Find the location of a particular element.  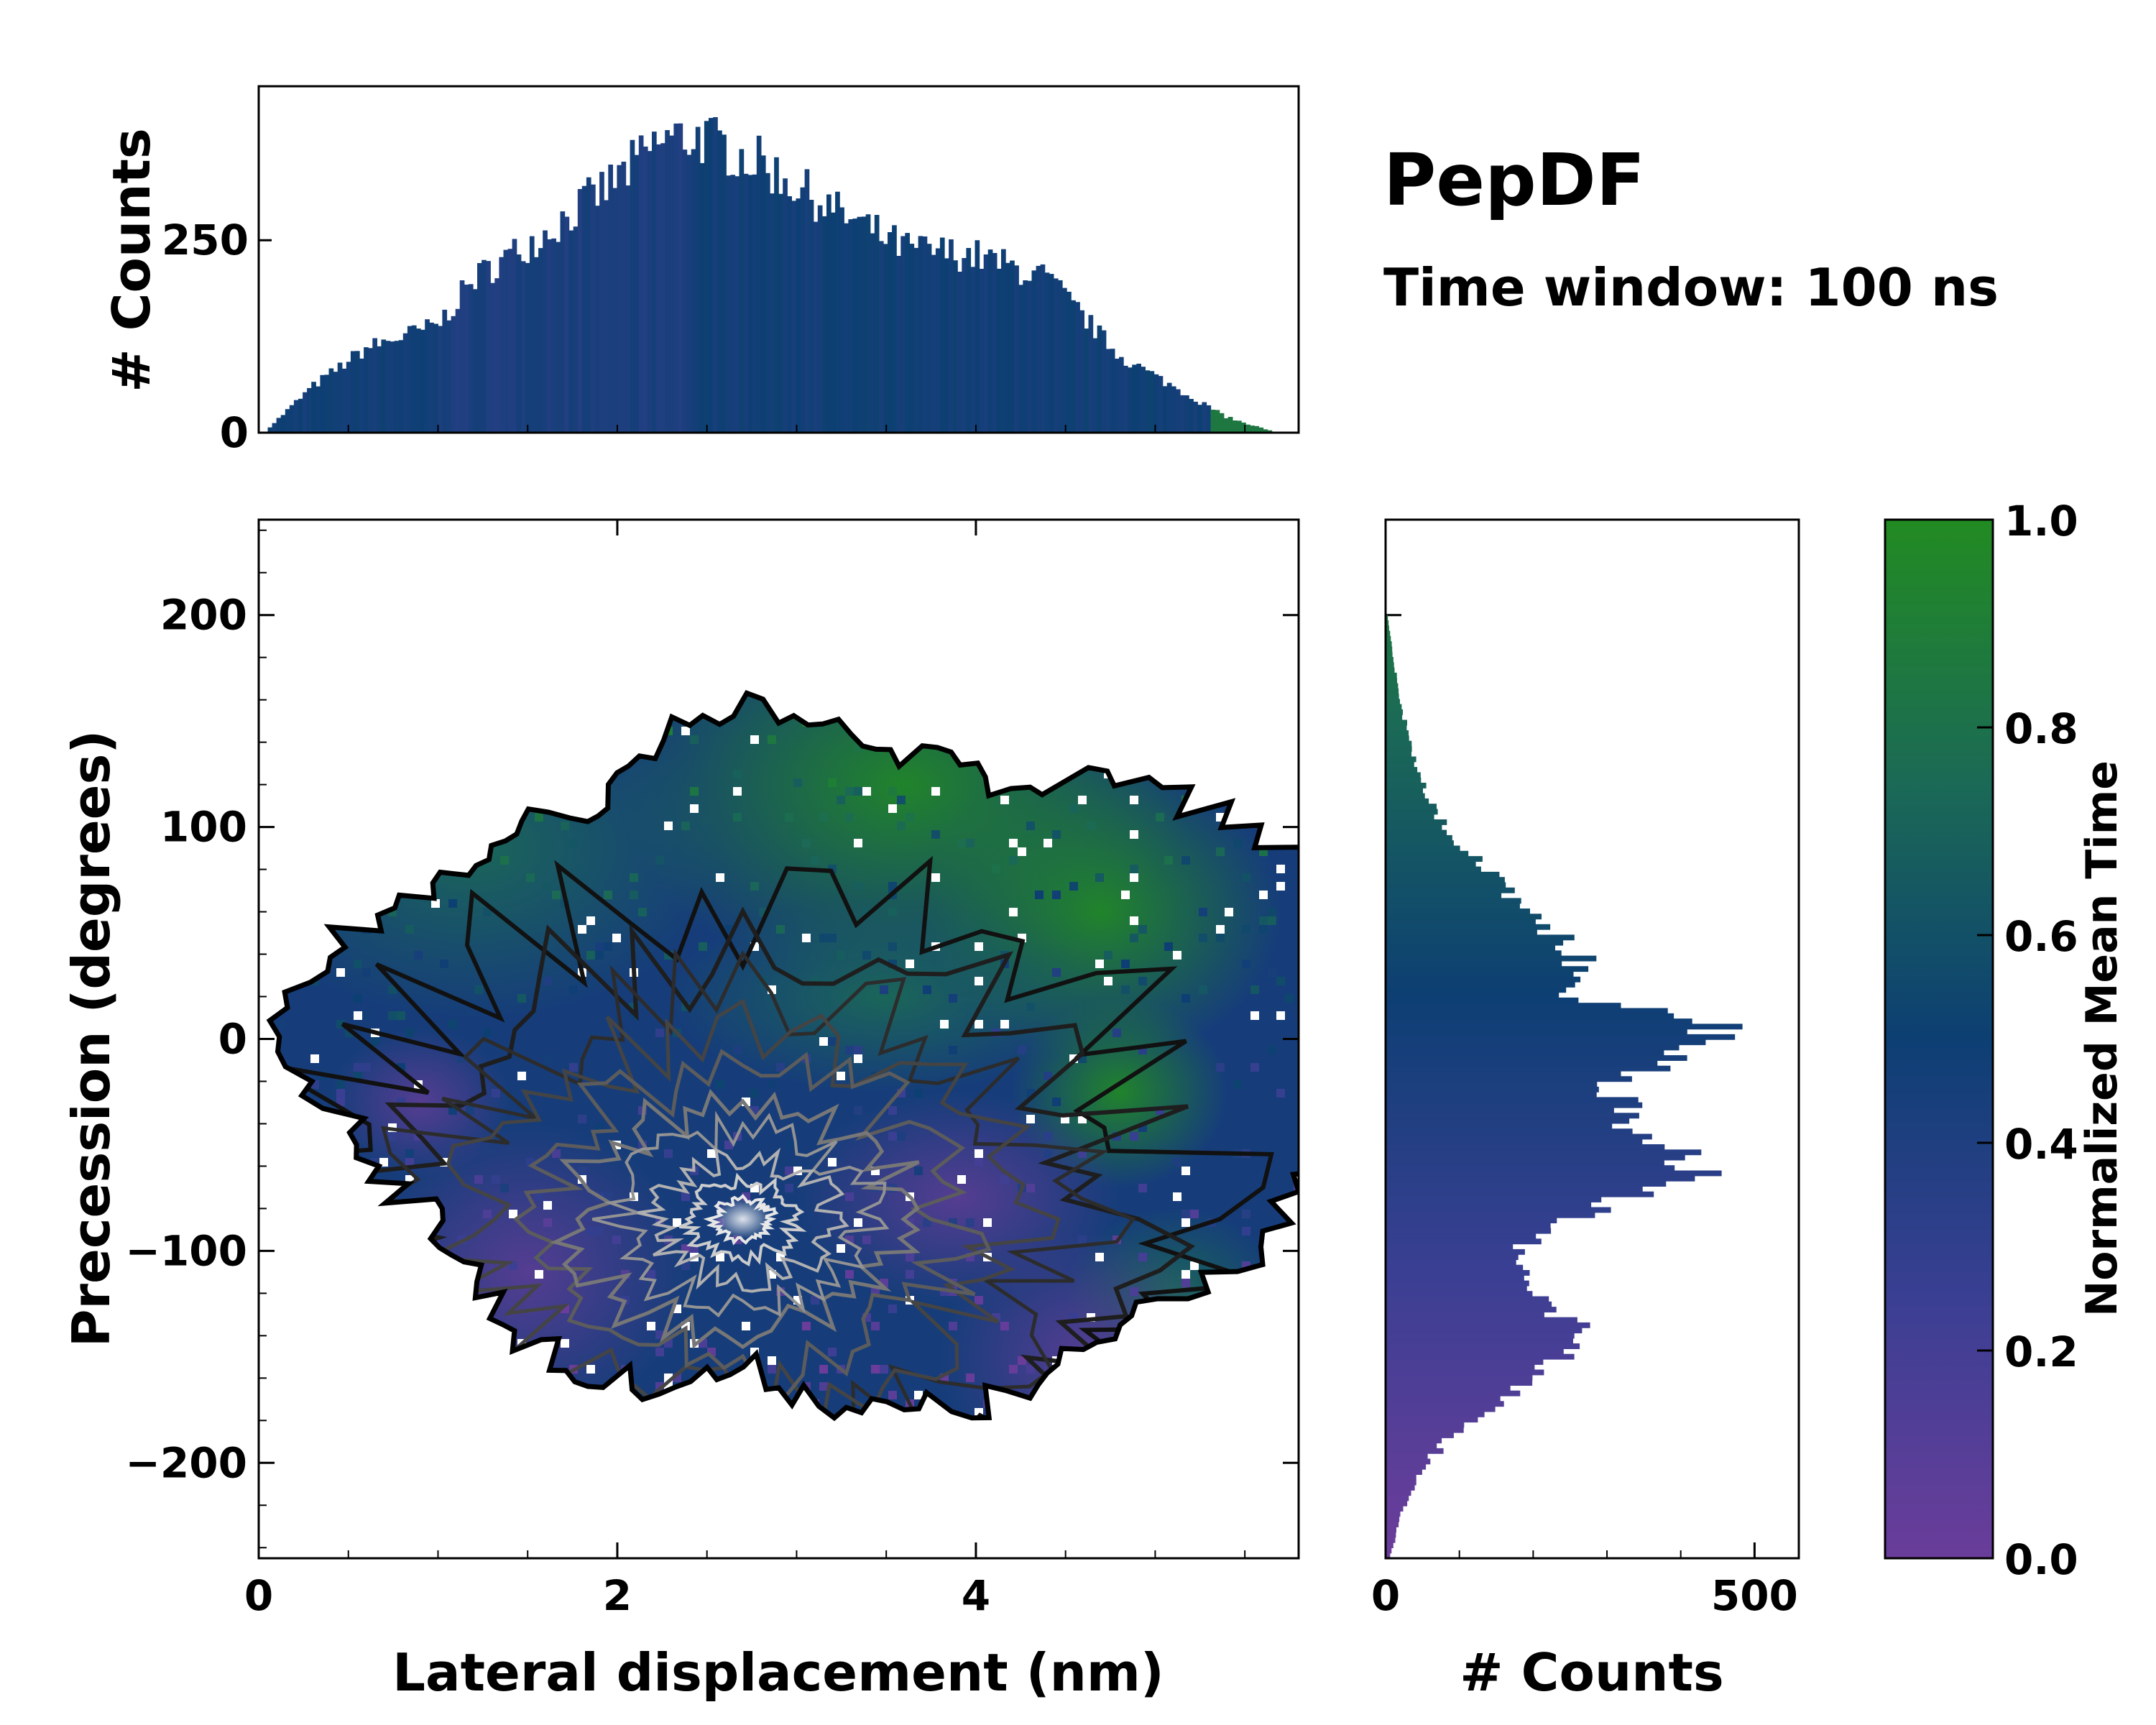

plot-subtitle: Time window: 100 ns is located at coordinates (1691, 287).